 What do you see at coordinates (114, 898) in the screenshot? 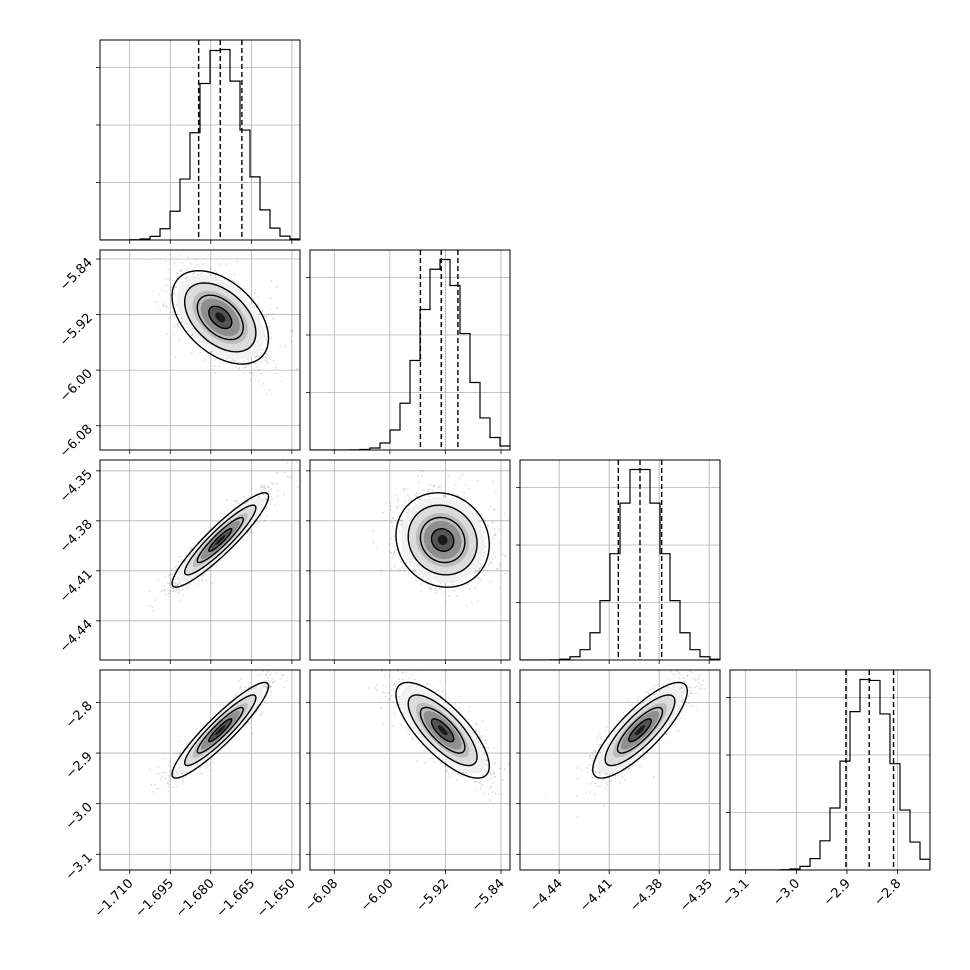
I see `x-tick-label: −1.710` at bounding box center [114, 898].